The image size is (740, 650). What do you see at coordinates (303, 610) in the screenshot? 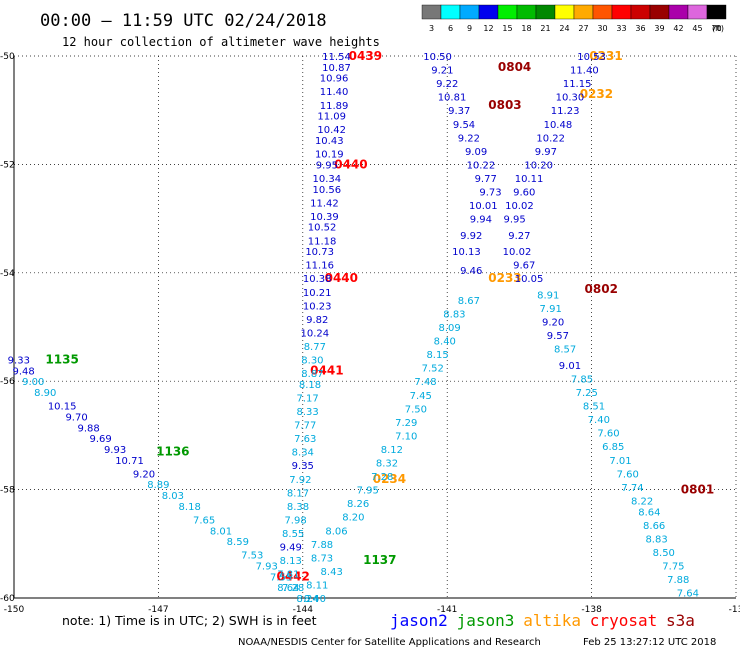
I see `x-tick-label: -144` at bounding box center [303, 610].